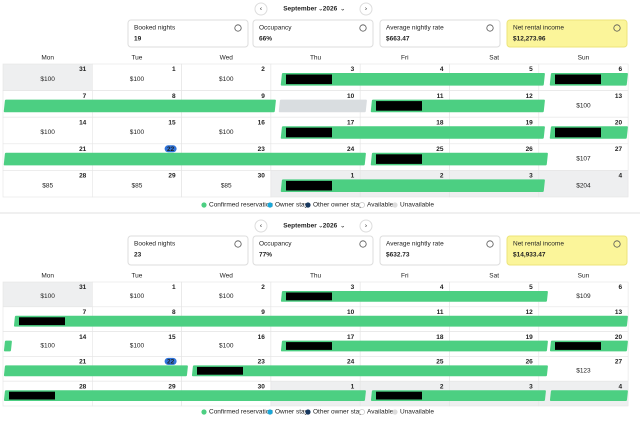 The width and height of the screenshot is (640, 427). Describe the element at coordinates (263, 69) in the screenshot. I see `day-number: 2` at that location.